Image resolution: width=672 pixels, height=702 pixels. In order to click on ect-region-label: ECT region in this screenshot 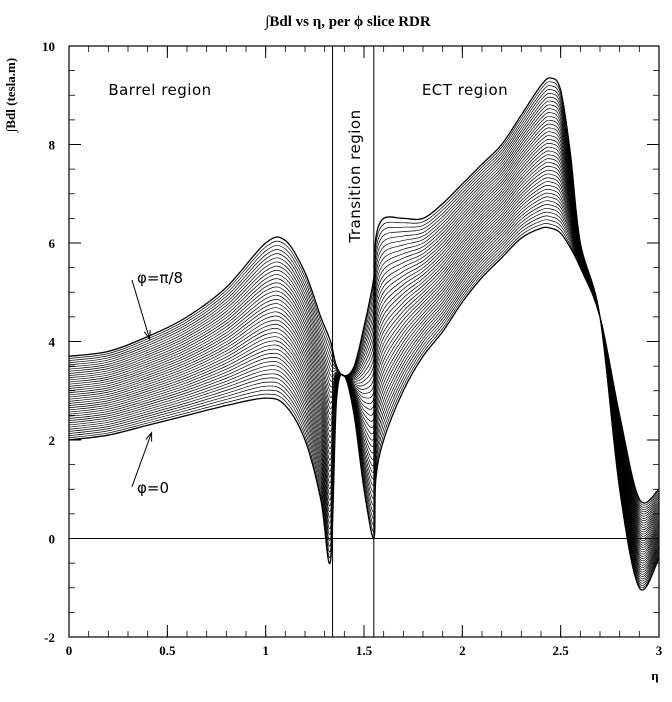, I will do `click(465, 90)`.